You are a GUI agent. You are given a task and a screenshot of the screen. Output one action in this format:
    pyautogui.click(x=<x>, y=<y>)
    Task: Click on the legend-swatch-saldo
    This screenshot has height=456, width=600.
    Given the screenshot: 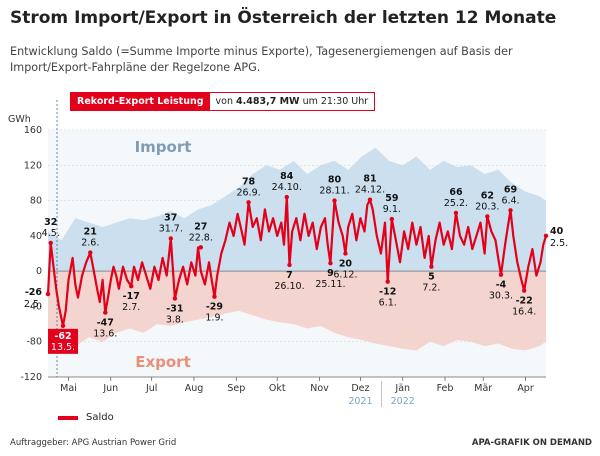 What is the action you would take?
    pyautogui.click(x=68, y=417)
    